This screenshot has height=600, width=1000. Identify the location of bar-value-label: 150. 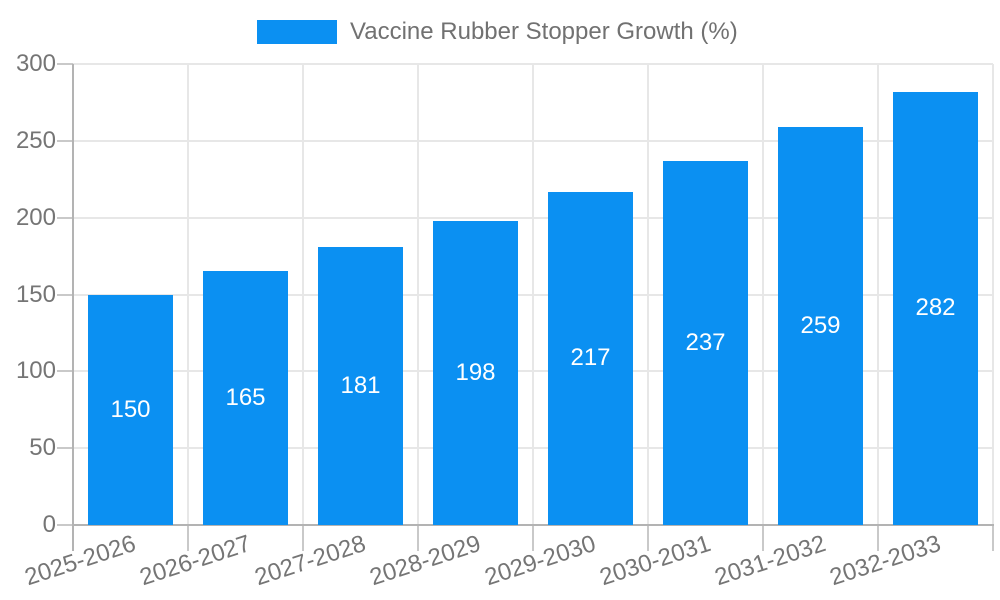
(130, 409).